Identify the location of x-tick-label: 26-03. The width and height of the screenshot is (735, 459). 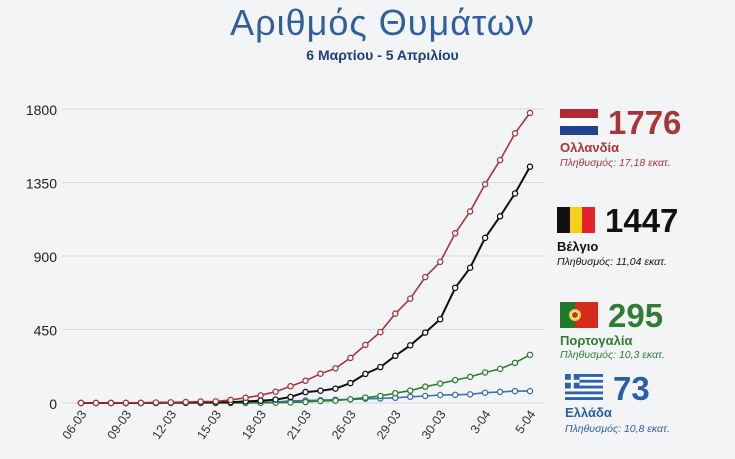
(344, 425).